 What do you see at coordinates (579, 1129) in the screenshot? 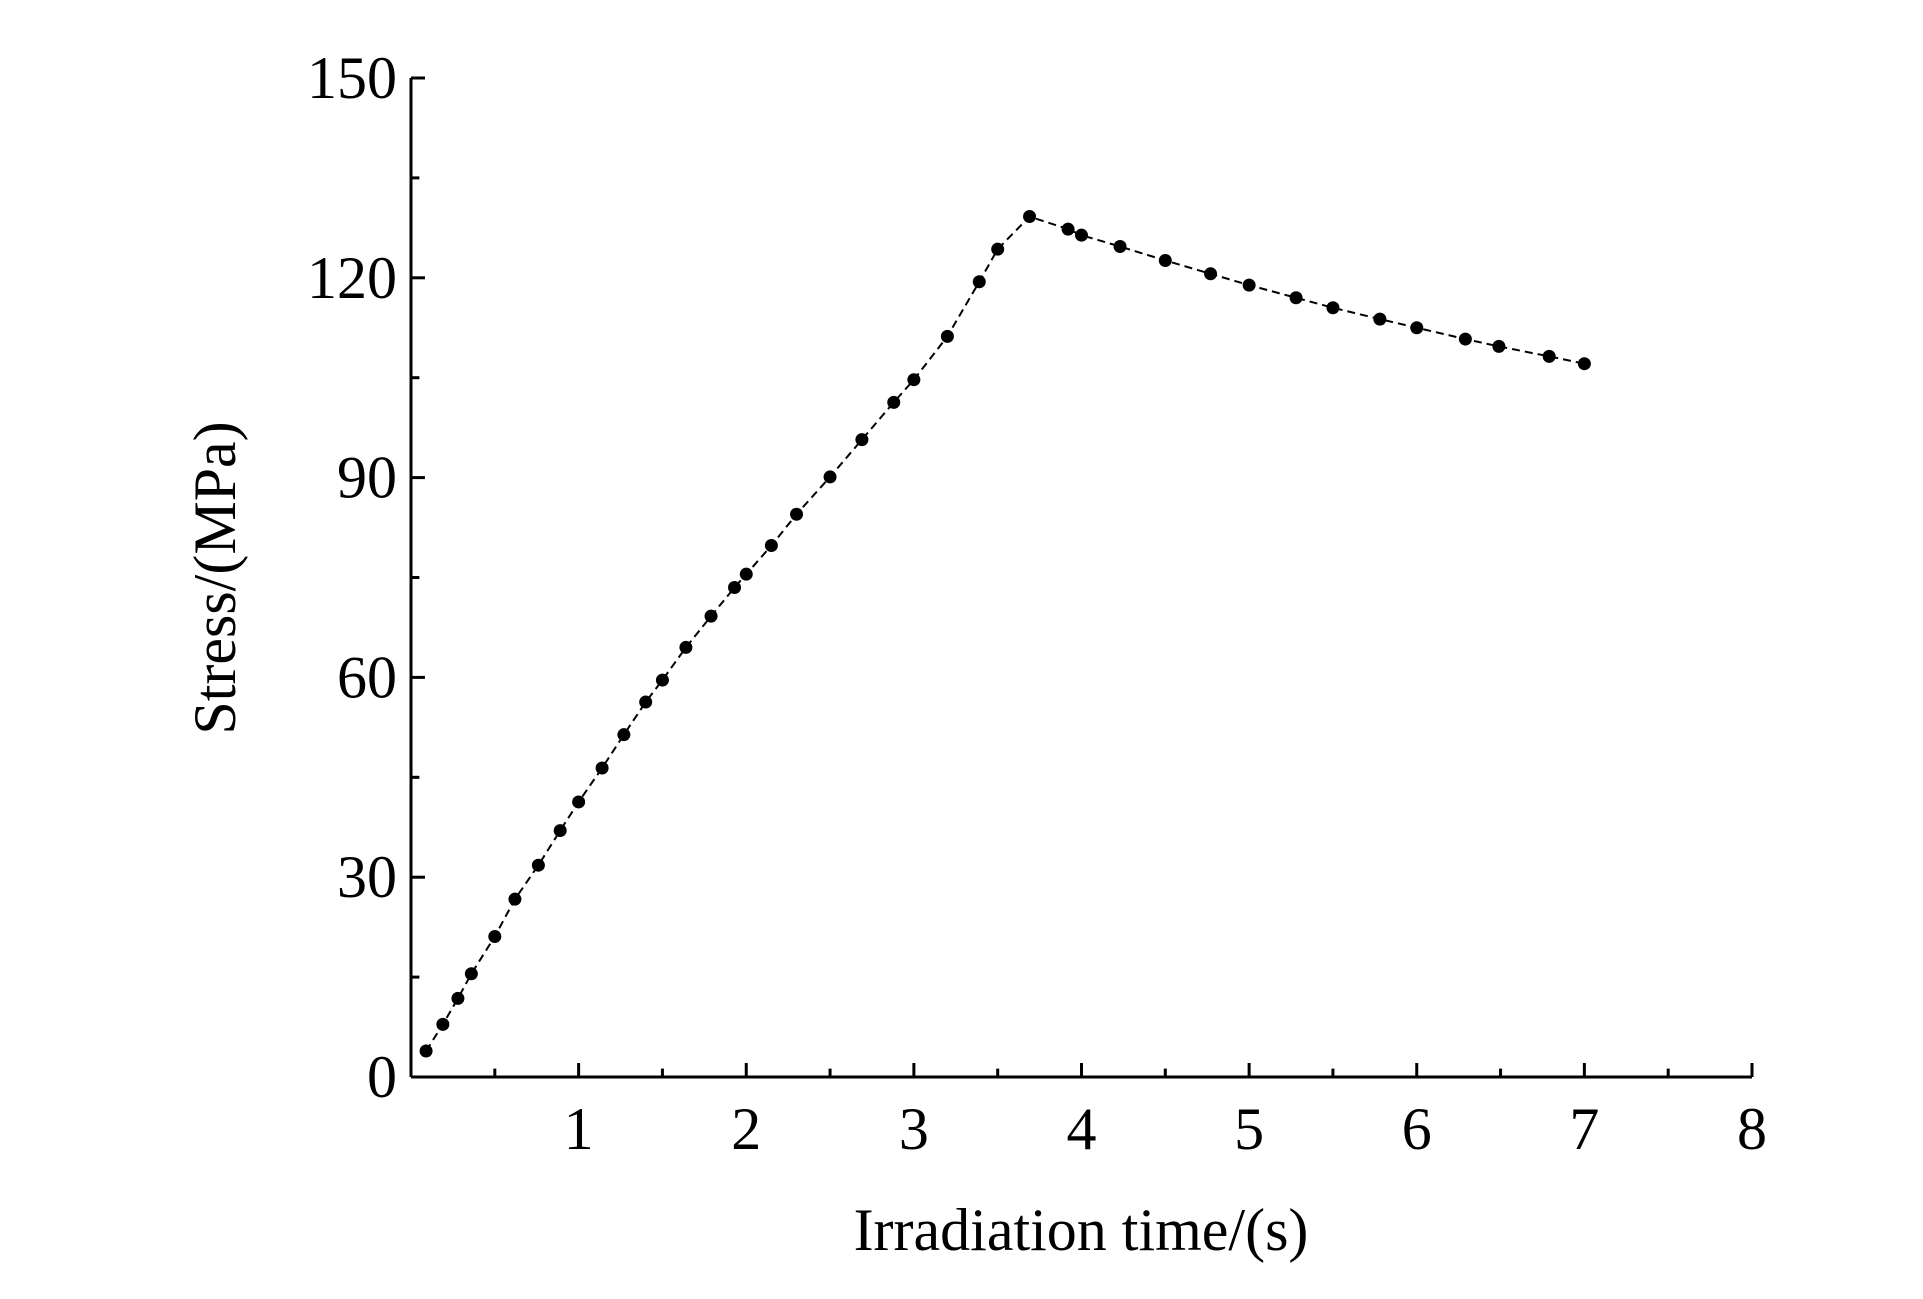
I see `x-tick-label: 1` at bounding box center [579, 1129].